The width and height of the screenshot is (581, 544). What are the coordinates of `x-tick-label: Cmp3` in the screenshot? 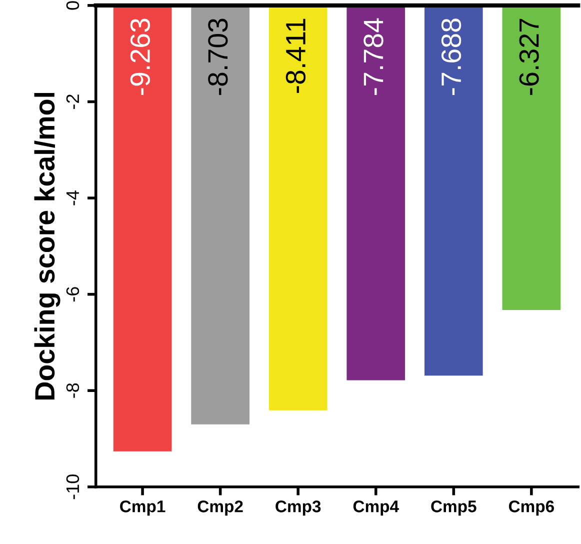 It's located at (298, 508).